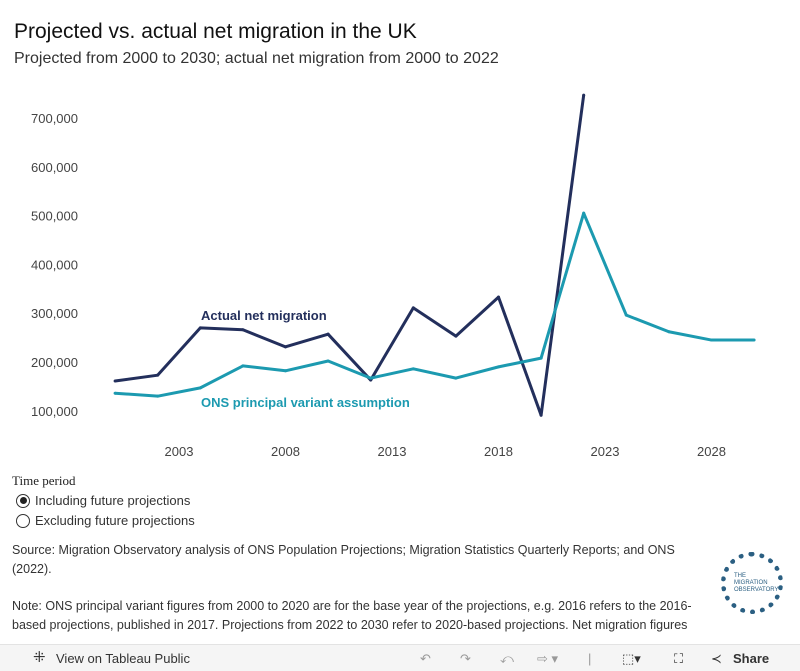 The width and height of the screenshot is (800, 671). Describe the element at coordinates (54, 216) in the screenshot. I see `y-tick-label: 500,000` at that location.